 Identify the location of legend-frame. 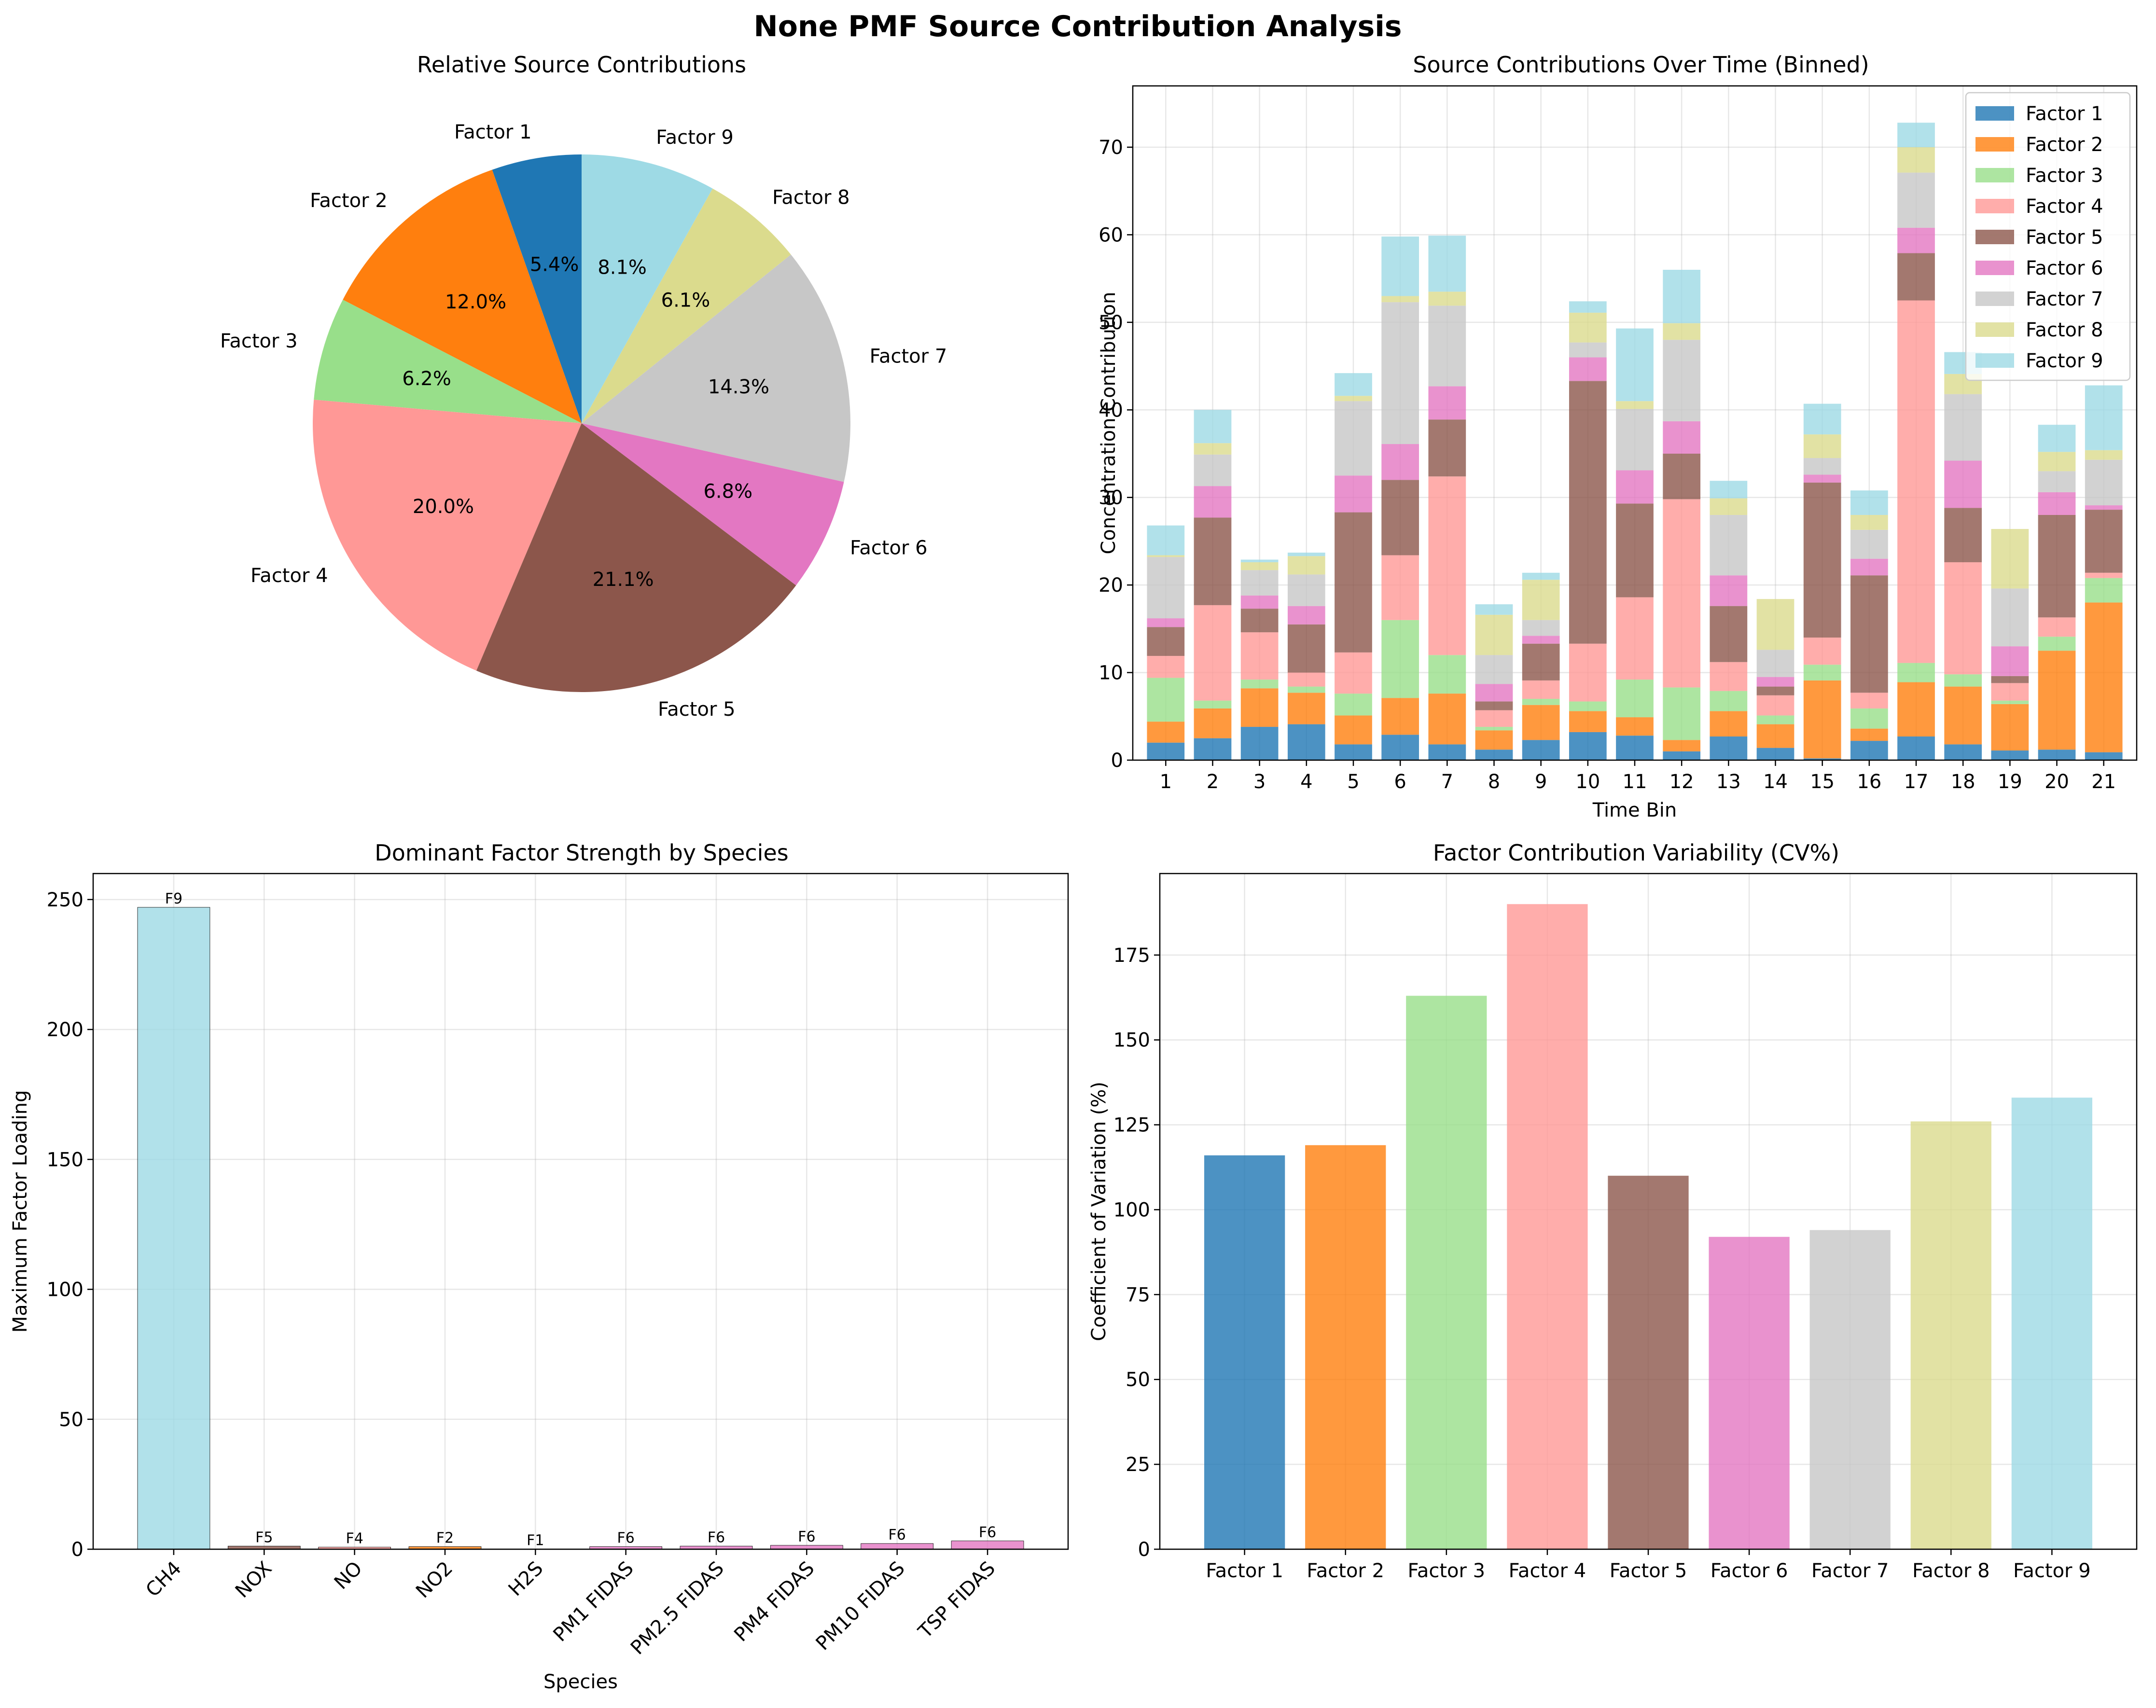
(2048, 236).